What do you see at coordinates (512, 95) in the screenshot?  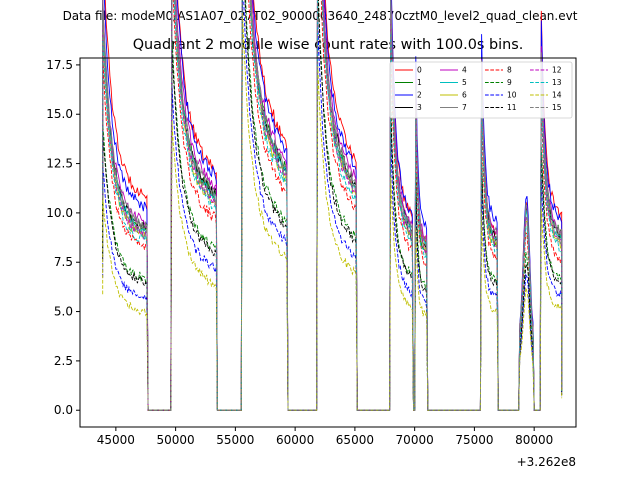 I see `legend-label-10: 10` at bounding box center [512, 95].